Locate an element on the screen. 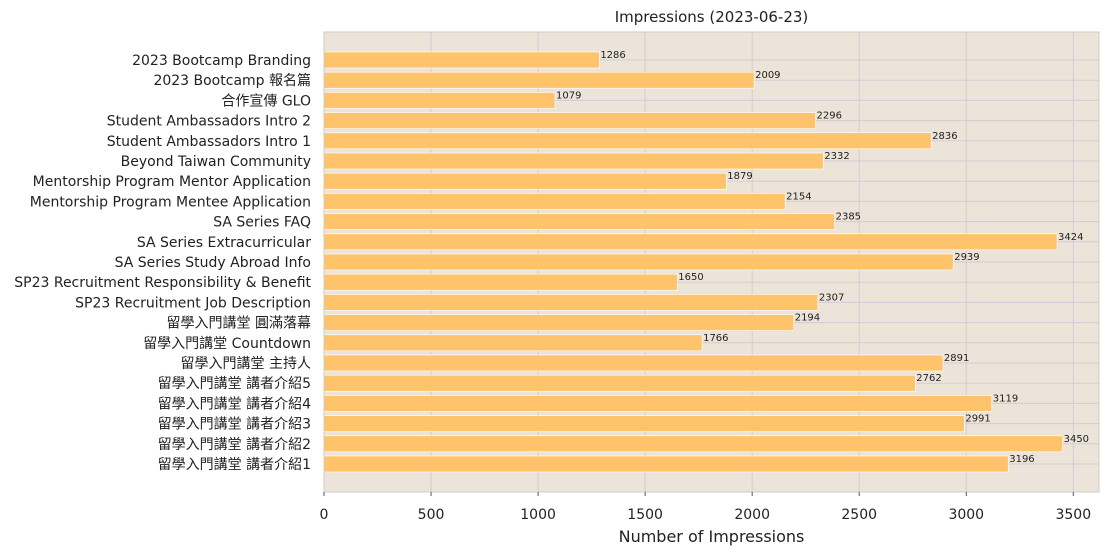 This screenshot has height=556, width=1109. y-tick-label: SA Series Extracurricular is located at coordinates (224, 243).